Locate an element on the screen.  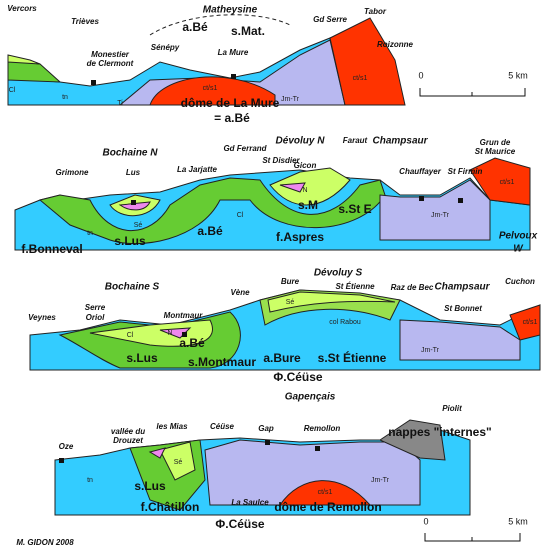
region: W is located at coordinates (518, 249).